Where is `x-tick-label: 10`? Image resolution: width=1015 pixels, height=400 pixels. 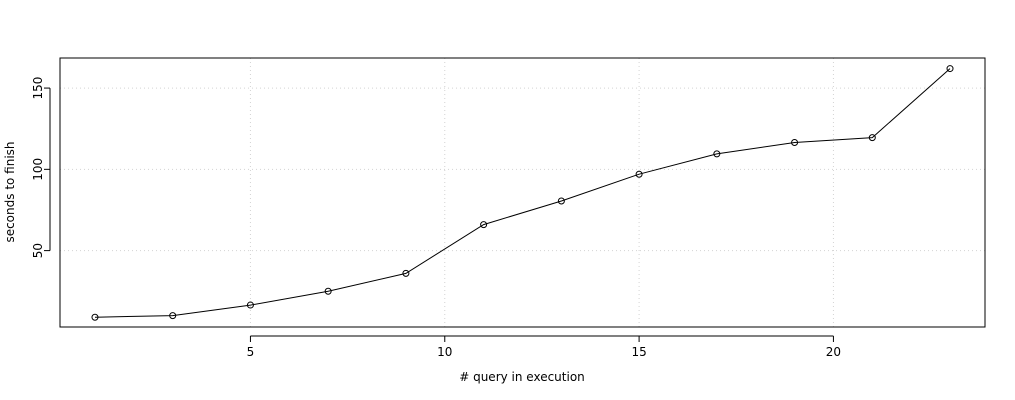 x-tick-label: 10 is located at coordinates (444, 352).